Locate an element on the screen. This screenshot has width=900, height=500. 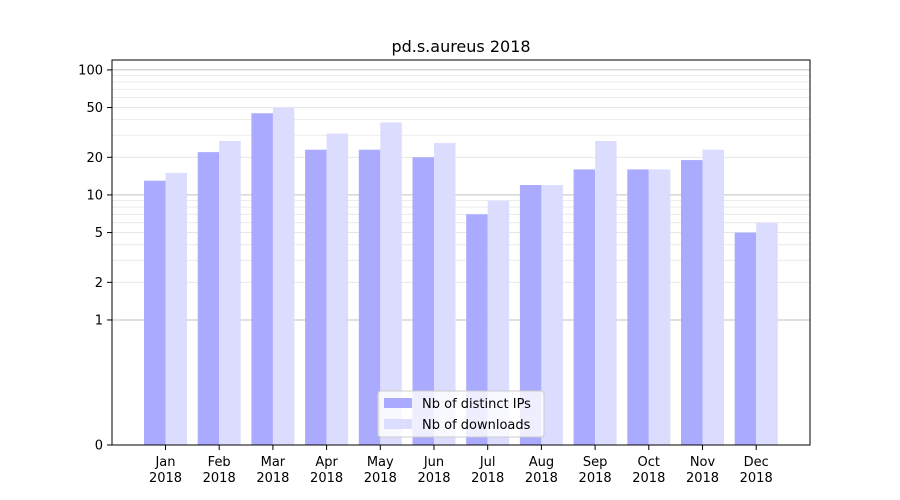
x-tick-label: Mar 2018 is located at coordinates (272, 470).